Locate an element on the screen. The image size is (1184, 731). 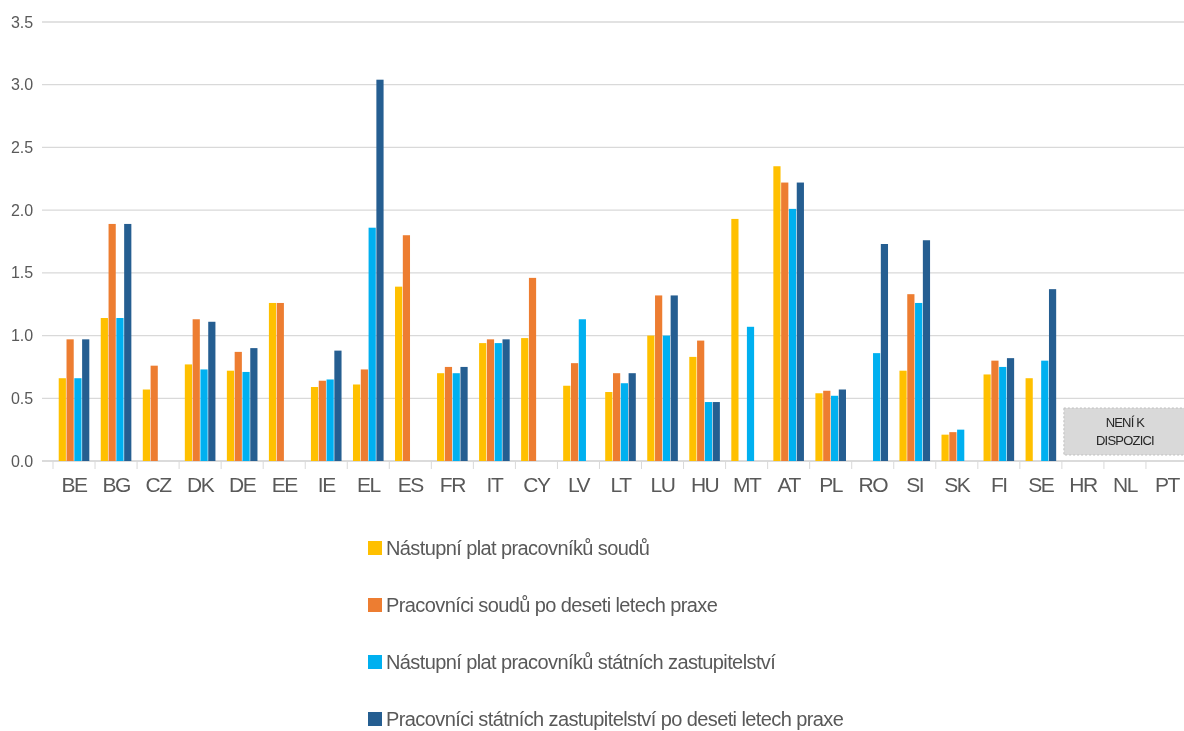
x-tick-label: IT is located at coordinates (495, 484).